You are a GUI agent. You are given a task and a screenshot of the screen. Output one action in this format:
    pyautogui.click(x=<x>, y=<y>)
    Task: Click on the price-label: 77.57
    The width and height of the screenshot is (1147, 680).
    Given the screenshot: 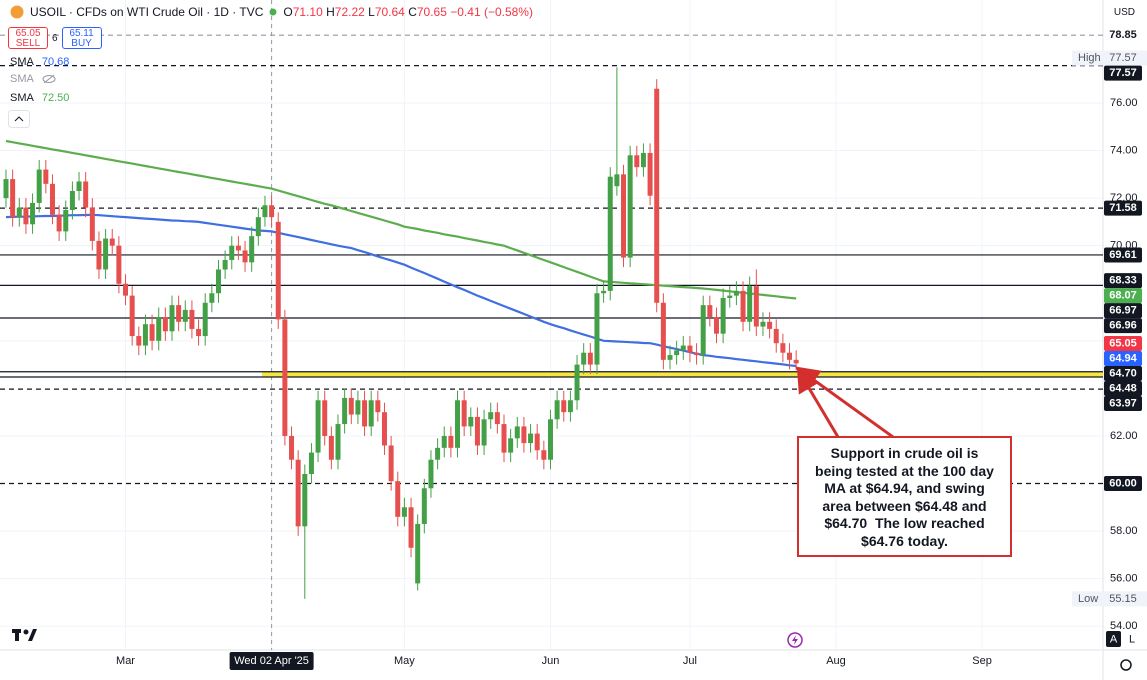 What is the action you would take?
    pyautogui.click(x=1123, y=58)
    